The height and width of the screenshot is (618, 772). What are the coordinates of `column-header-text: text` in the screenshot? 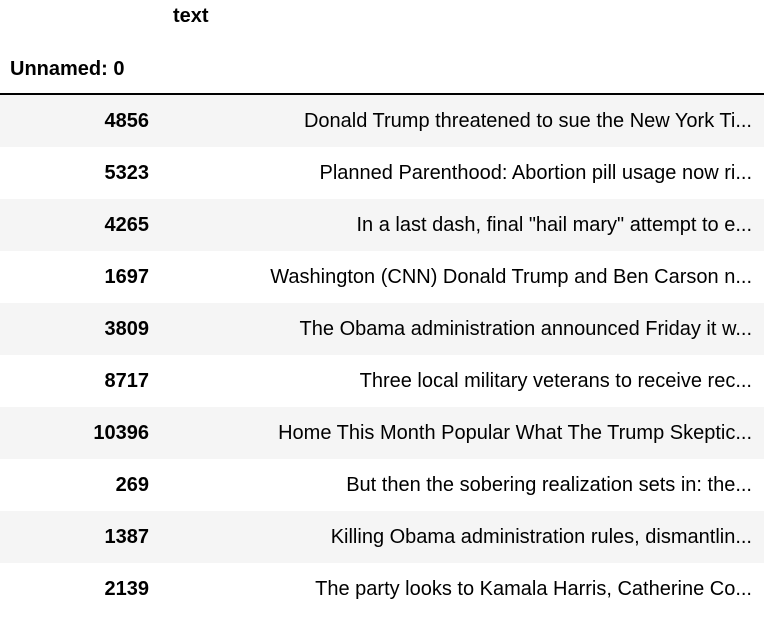 It's located at (191, 16).